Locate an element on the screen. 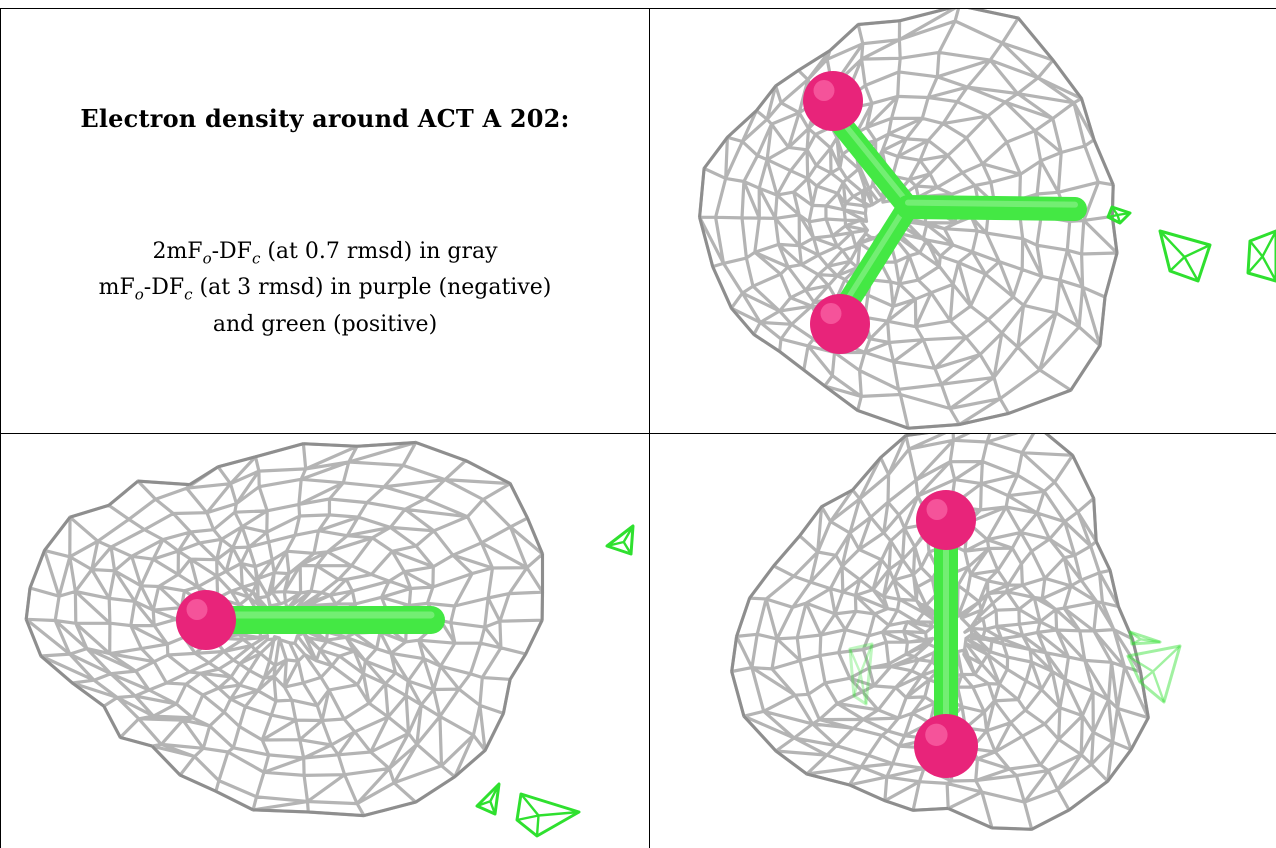  positive-density-bl-2-facets is located at coordinates (488, 799).